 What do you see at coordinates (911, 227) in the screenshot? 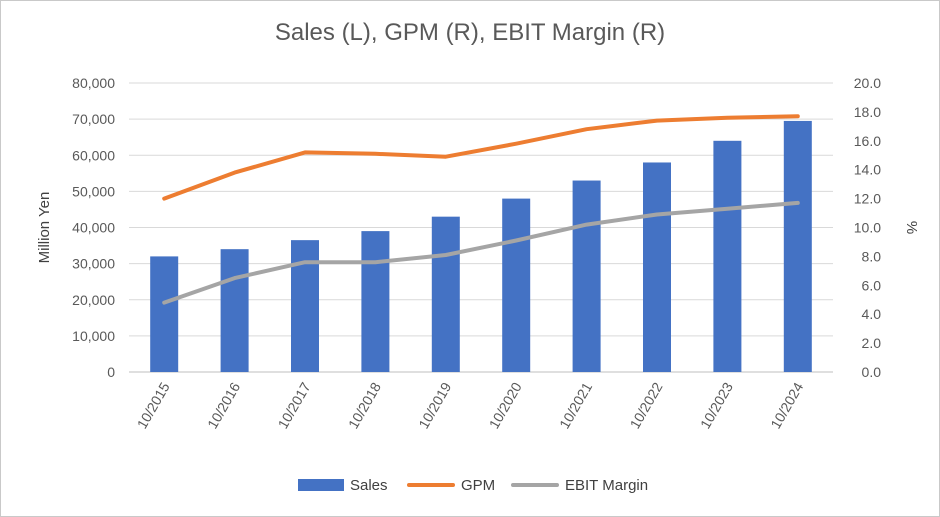
I see `y-right-axis-title: %` at bounding box center [911, 227].